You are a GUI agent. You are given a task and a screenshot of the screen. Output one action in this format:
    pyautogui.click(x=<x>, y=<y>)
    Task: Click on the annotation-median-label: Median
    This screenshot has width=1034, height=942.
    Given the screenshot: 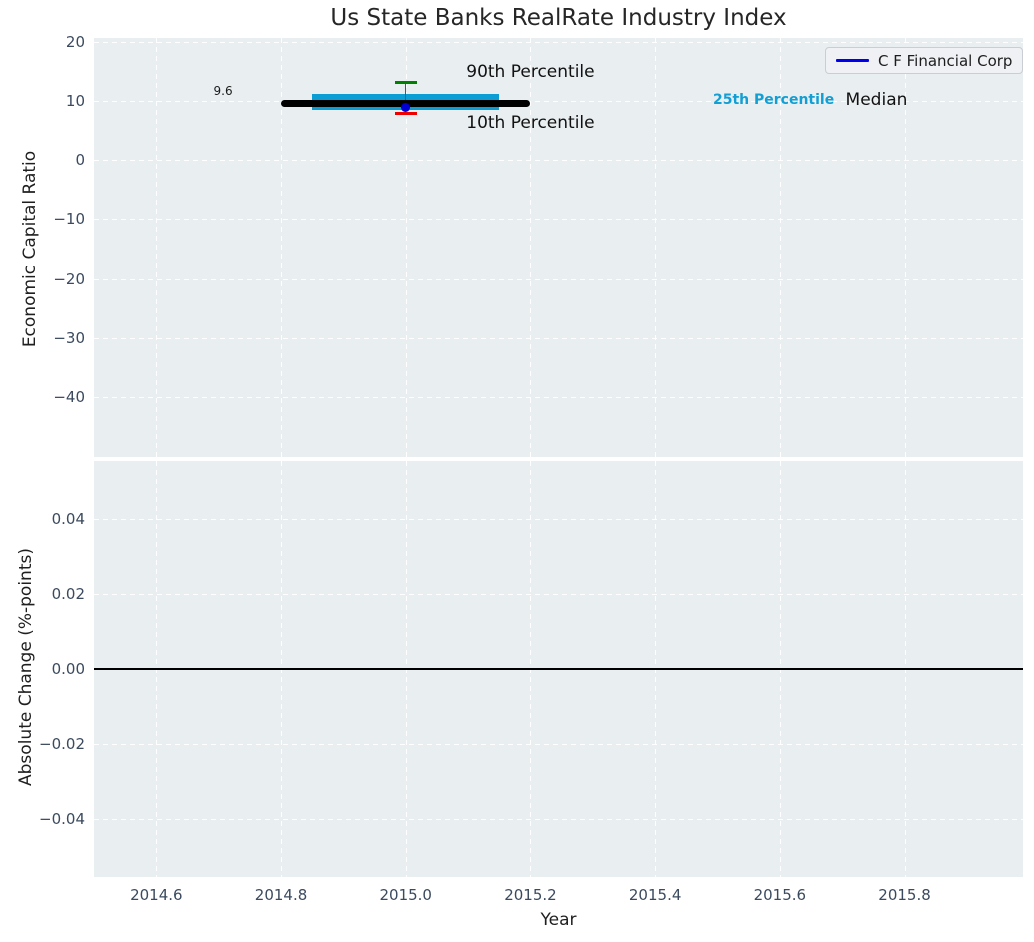 What is the action you would take?
    pyautogui.click(x=876, y=100)
    